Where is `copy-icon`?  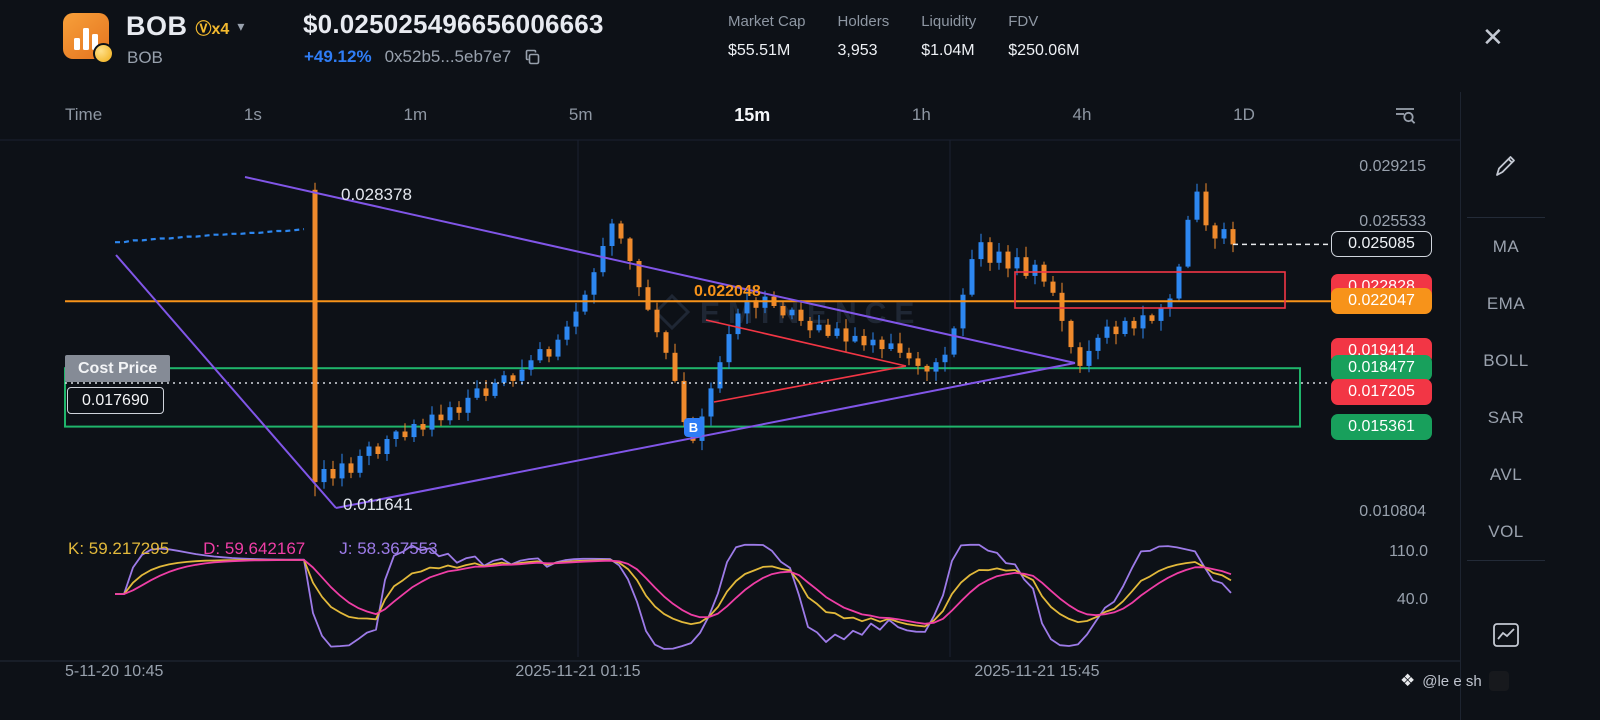
copy-icon is located at coordinates (532, 57).